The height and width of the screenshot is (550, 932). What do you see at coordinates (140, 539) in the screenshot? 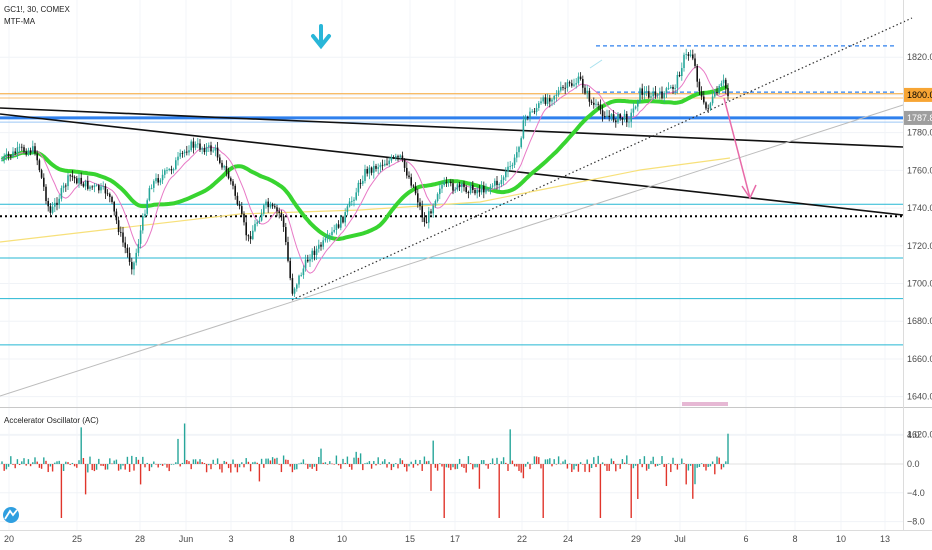
I see `time-tick-label: 28` at bounding box center [140, 539].